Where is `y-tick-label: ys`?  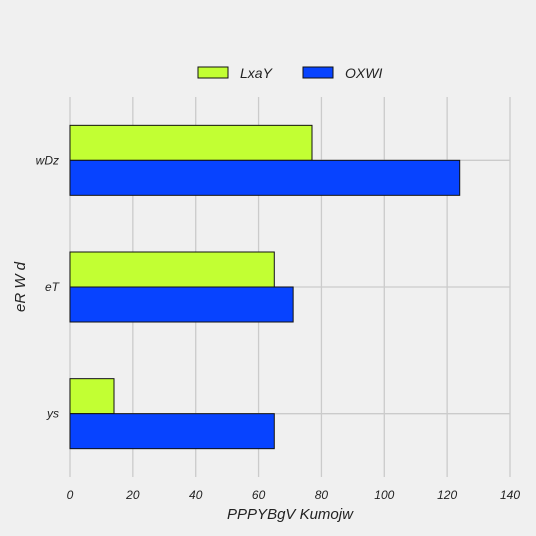
y-tick-label: ys is located at coordinates (52, 414).